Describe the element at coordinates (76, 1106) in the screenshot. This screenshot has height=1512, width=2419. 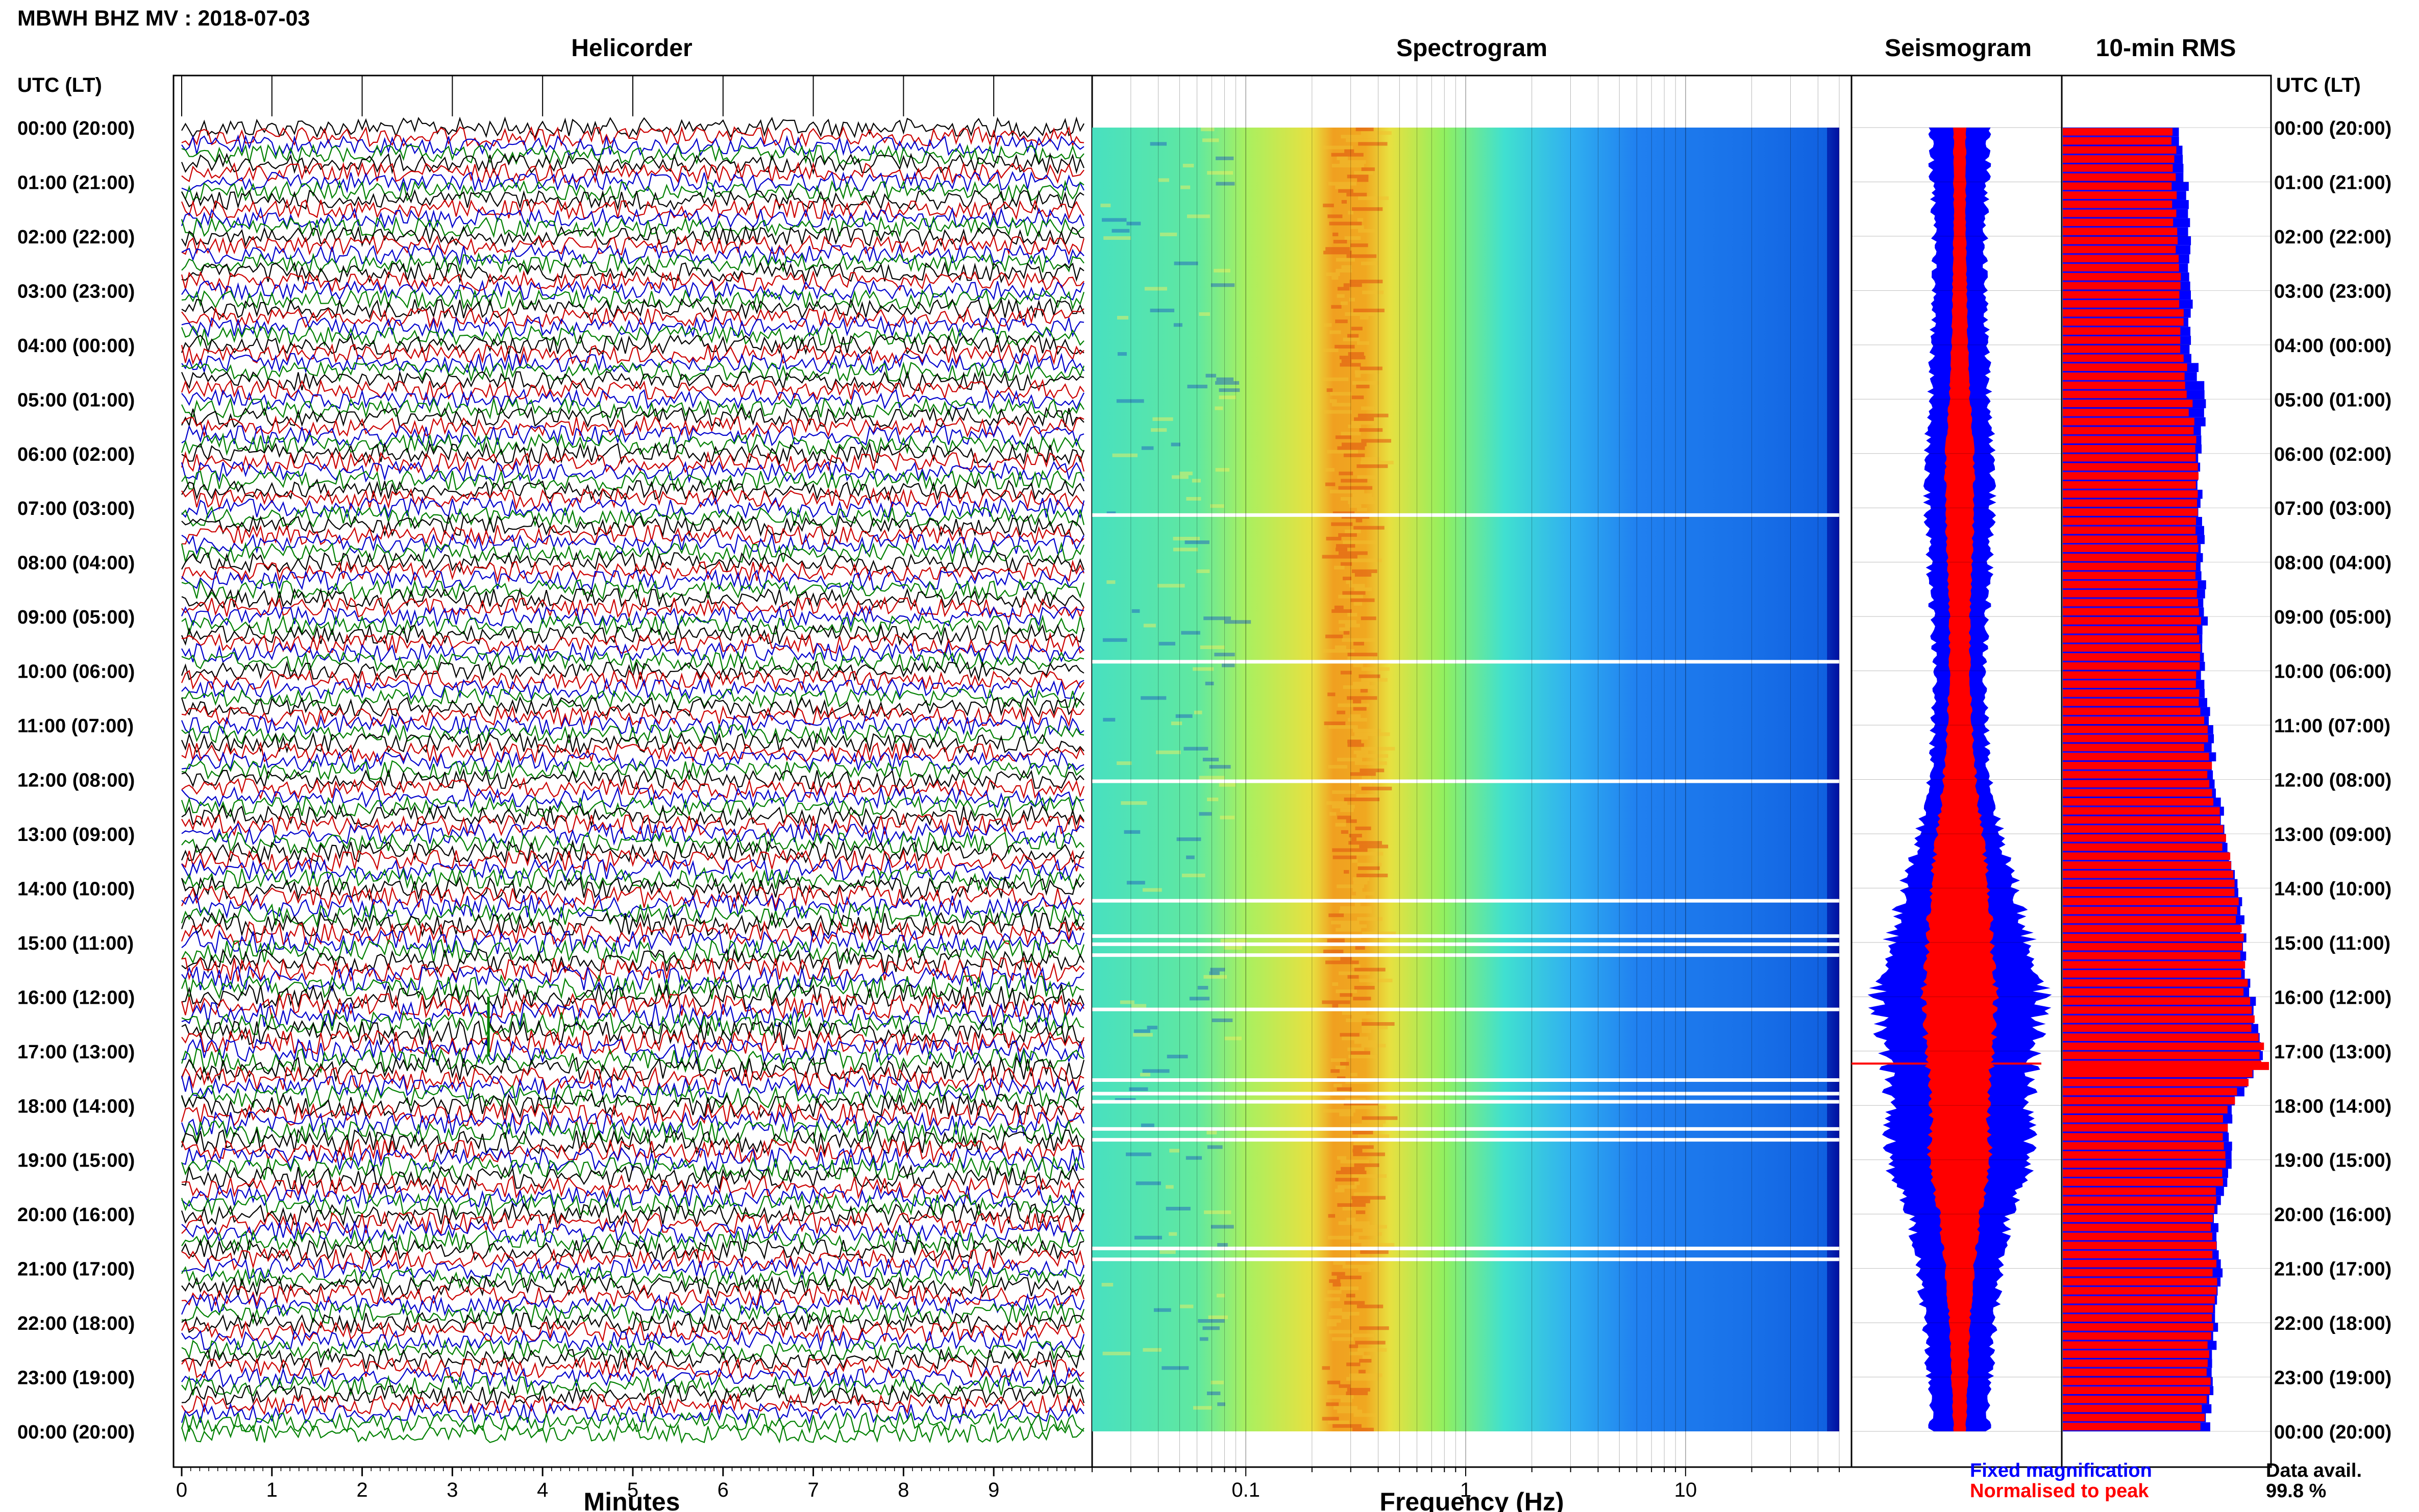
I see `time-label-left: 18:00 (14:00)` at that location.